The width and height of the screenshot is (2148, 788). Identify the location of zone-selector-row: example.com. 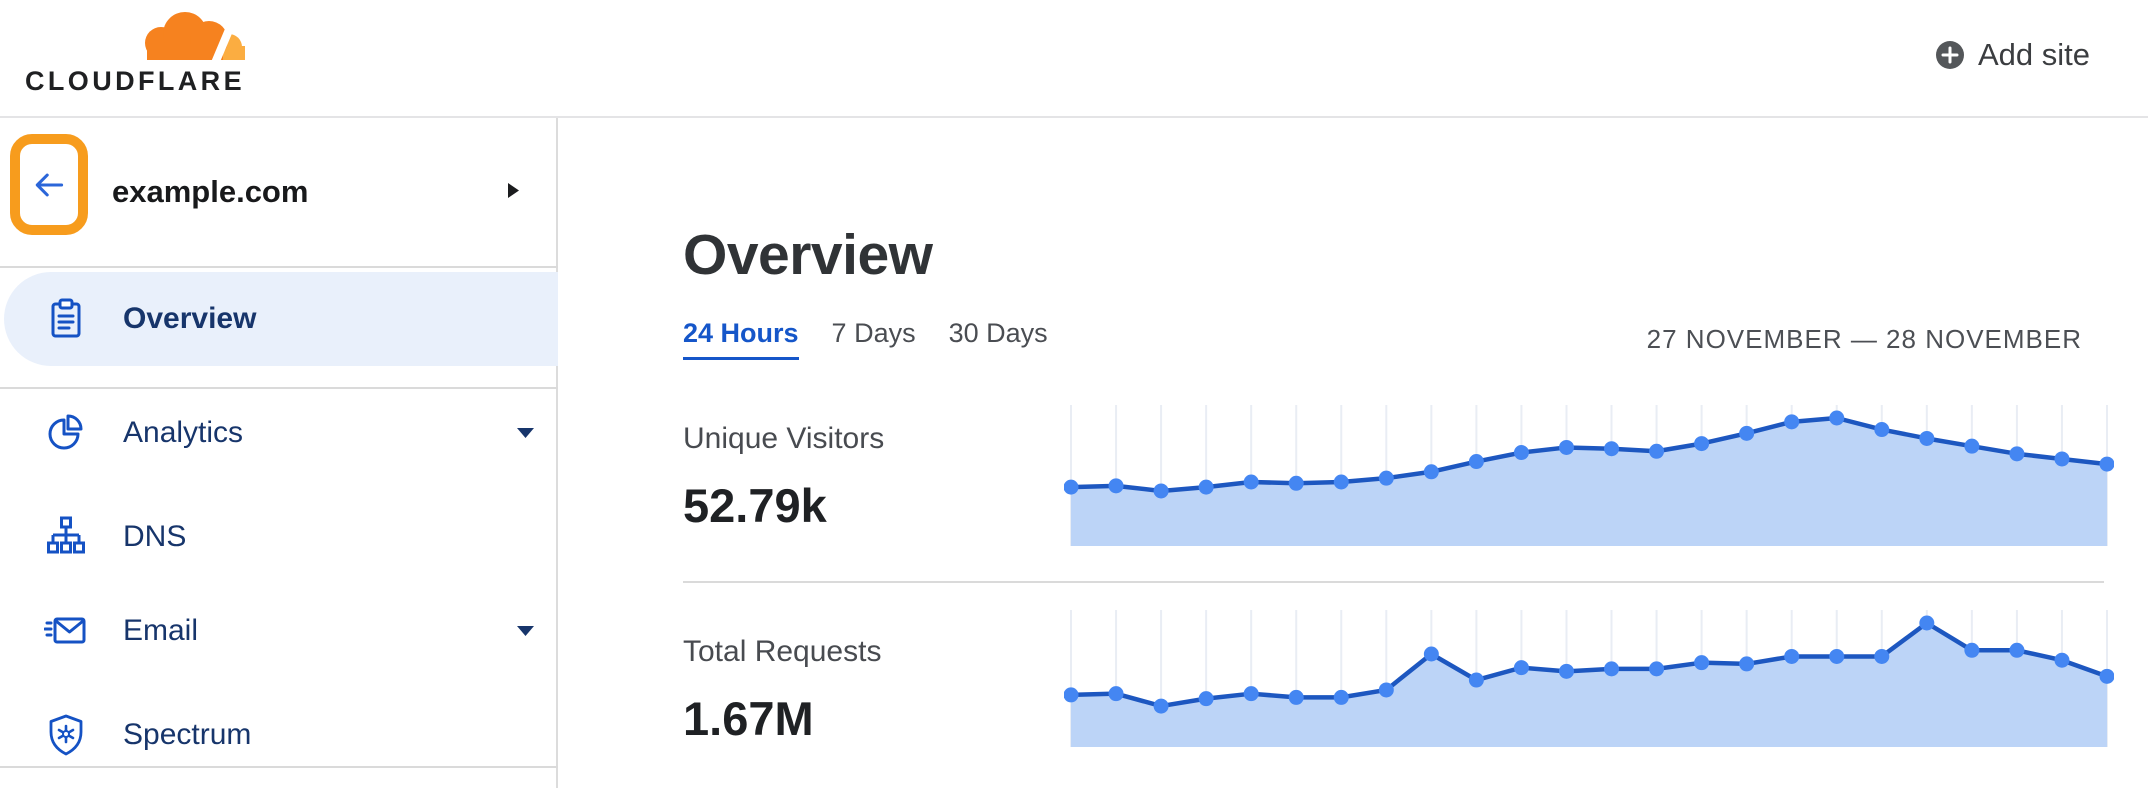
(279, 192).